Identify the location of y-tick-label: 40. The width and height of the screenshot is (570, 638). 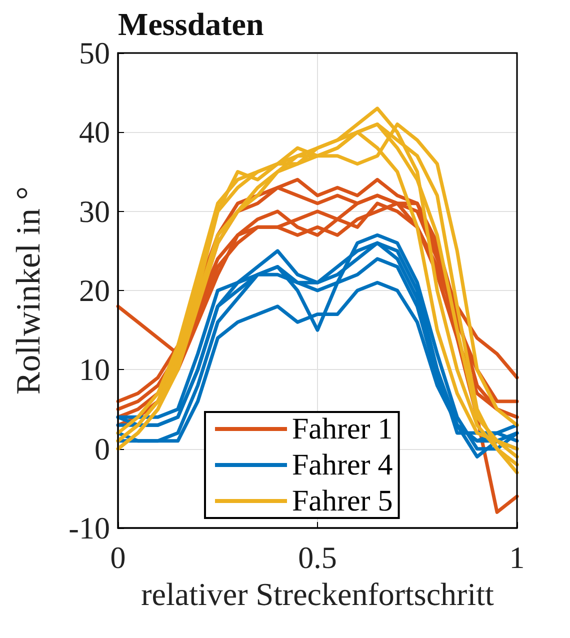
(94, 132).